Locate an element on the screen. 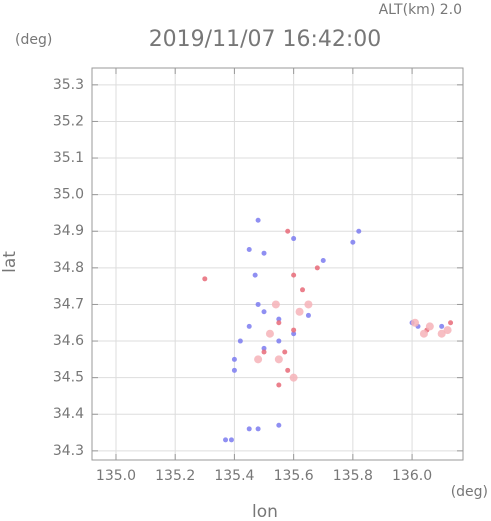 This screenshot has width=491, height=521. y-tick-label: 34.6 is located at coordinates (68, 341).